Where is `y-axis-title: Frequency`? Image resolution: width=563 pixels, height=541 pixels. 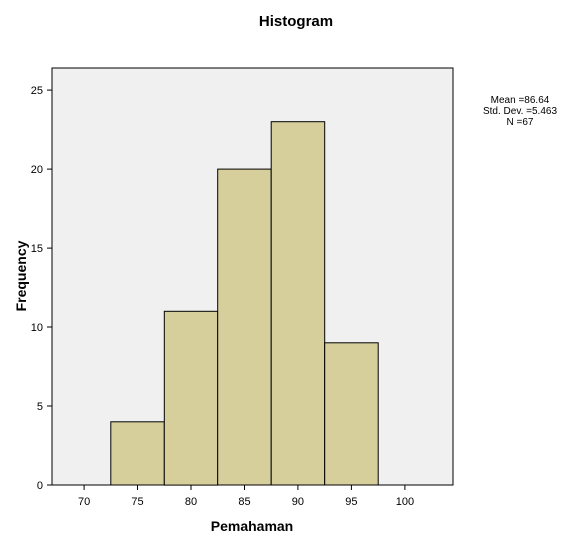
y-axis-title: Frequency is located at coordinates (21, 275).